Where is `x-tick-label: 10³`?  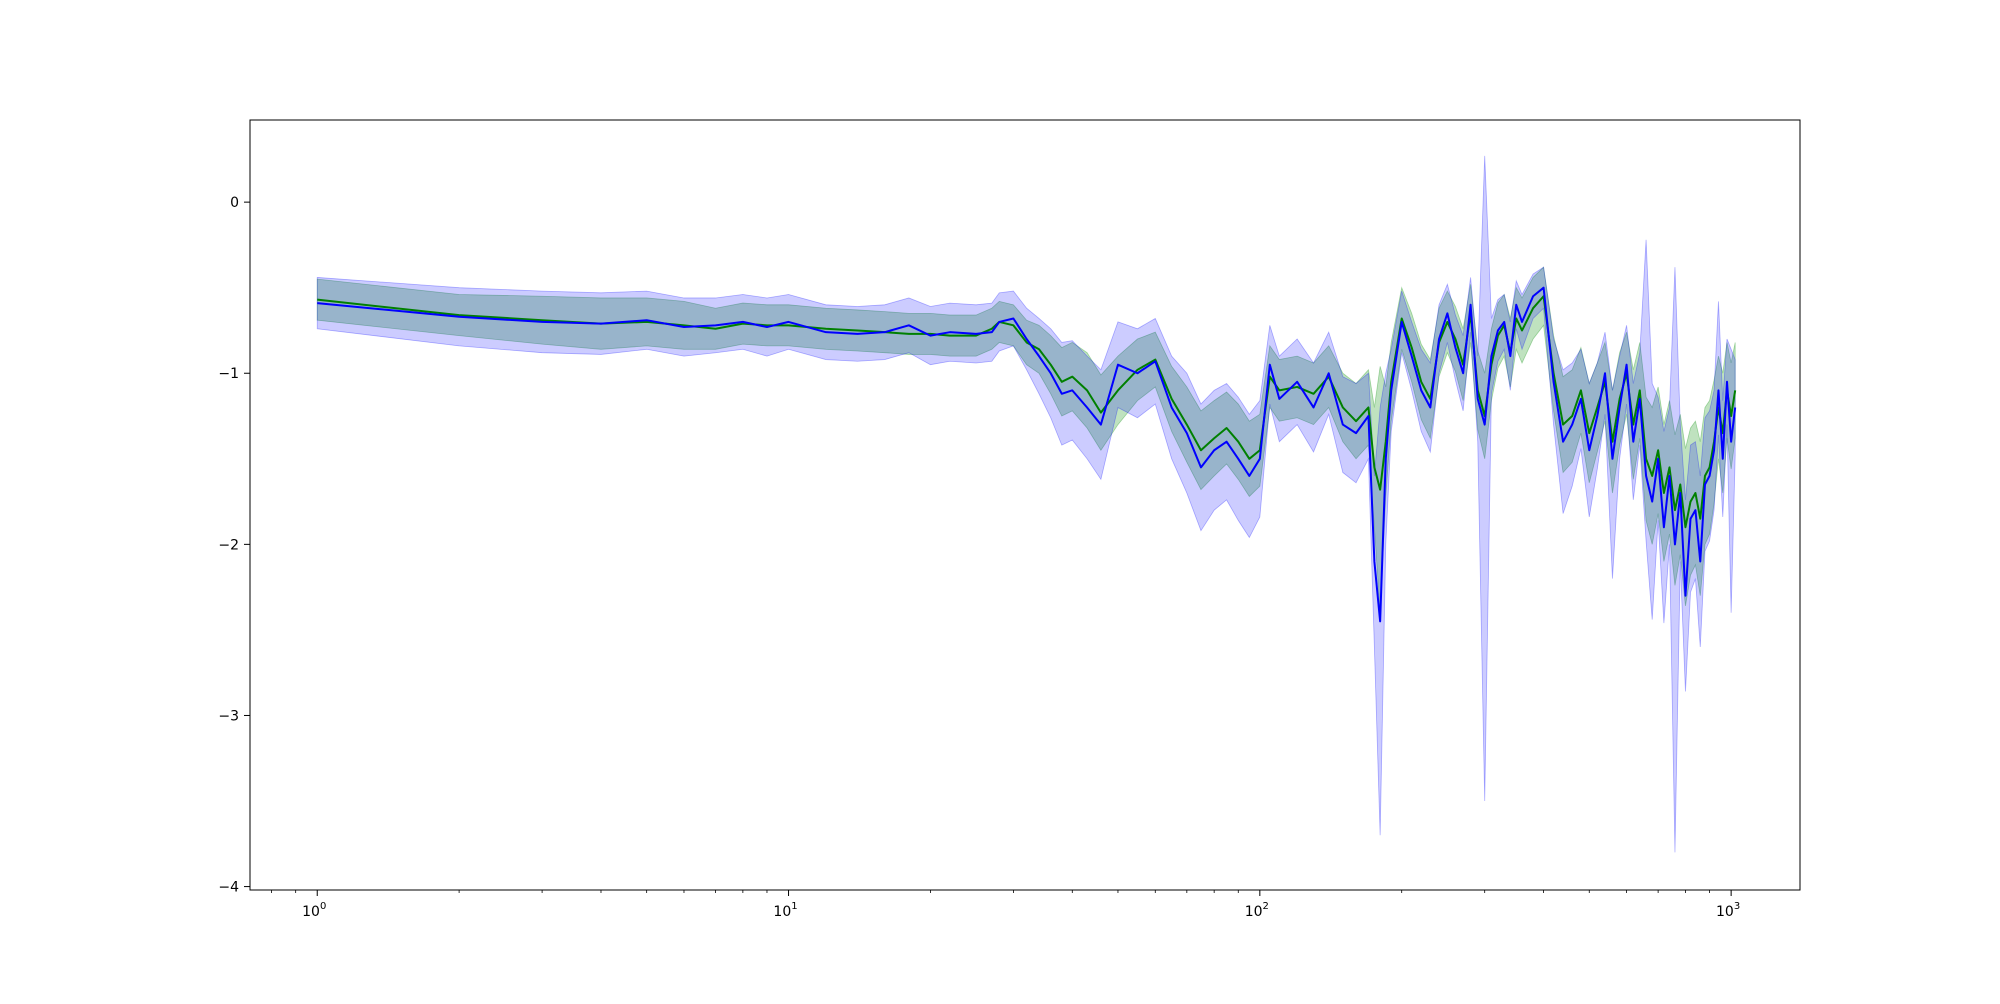
x-tick-label: 10³ is located at coordinates (1728, 910).